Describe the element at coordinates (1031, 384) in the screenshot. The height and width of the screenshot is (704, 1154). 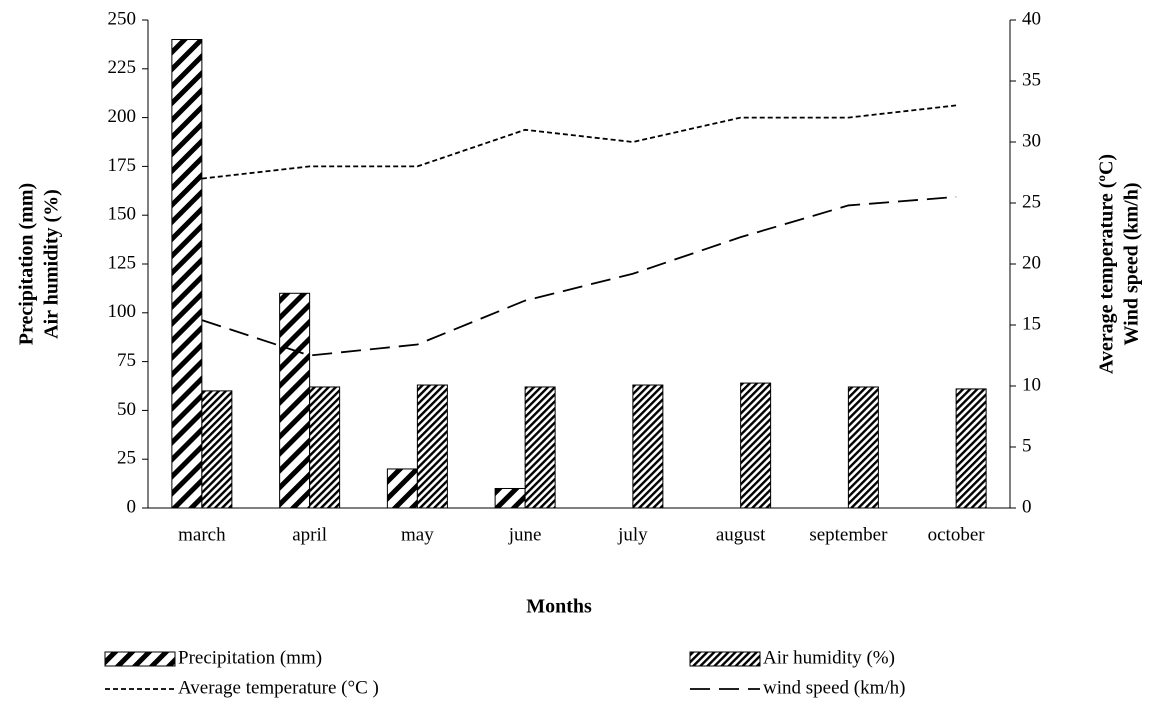
I see `y2-tick-label: 10` at that location.